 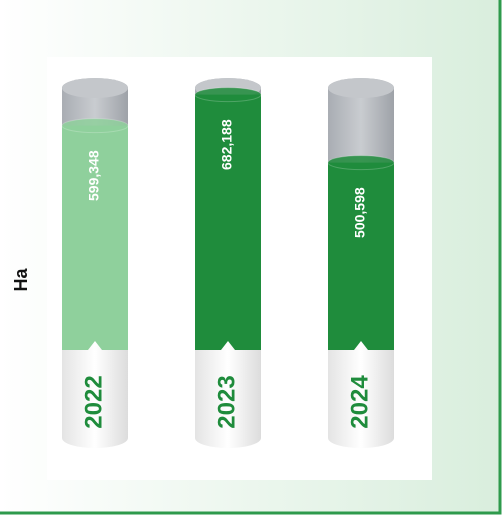 I want to click on y-axis-label: Ha, so click(x=21, y=280).